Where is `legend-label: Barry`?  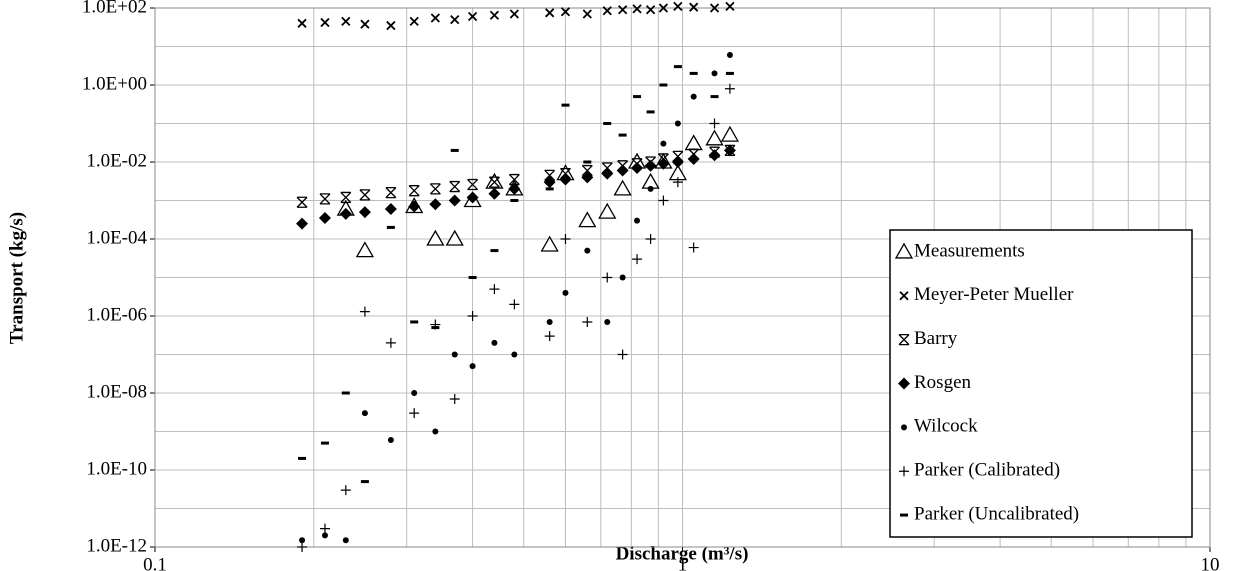 legend-label: Barry is located at coordinates (936, 338).